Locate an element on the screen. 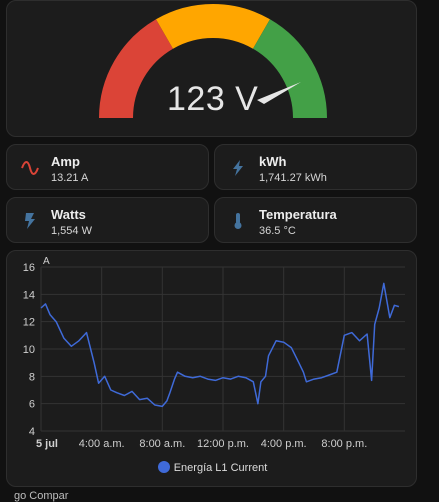 This screenshot has width=439, height=502. watts-tile: Watts 1,554 W is located at coordinates (107, 220).